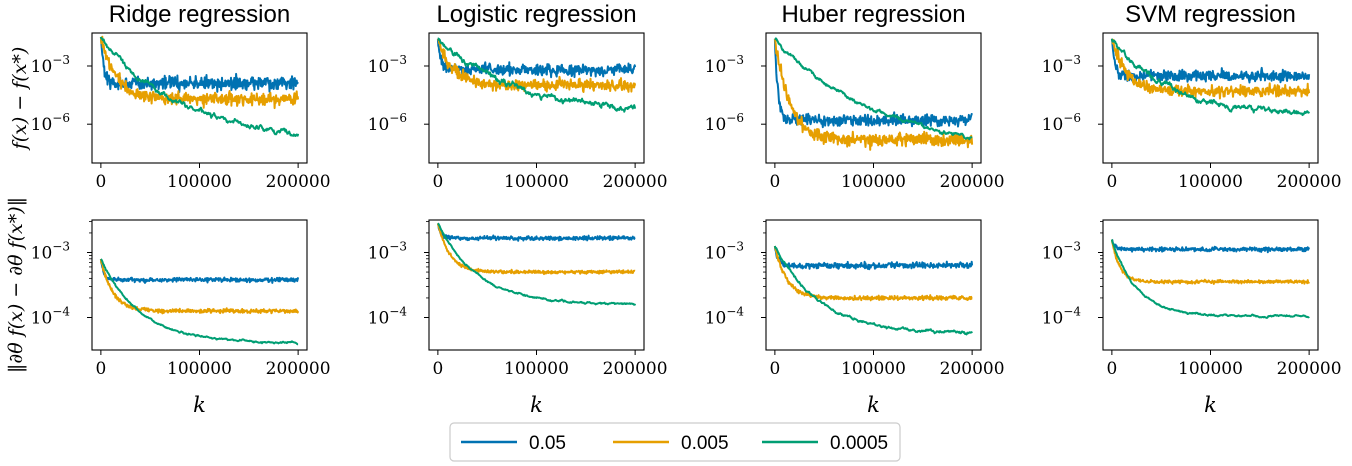  What do you see at coordinates (1210, 14) in the screenshot?
I see `panel-title: SVM regression` at bounding box center [1210, 14].